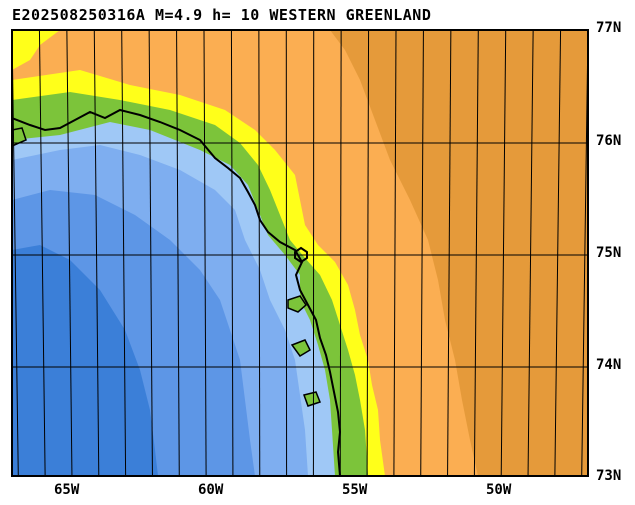 Image resolution: width=635 pixels, height=505 pixels. I want to click on lat-label-73n: 73N, so click(609, 476).